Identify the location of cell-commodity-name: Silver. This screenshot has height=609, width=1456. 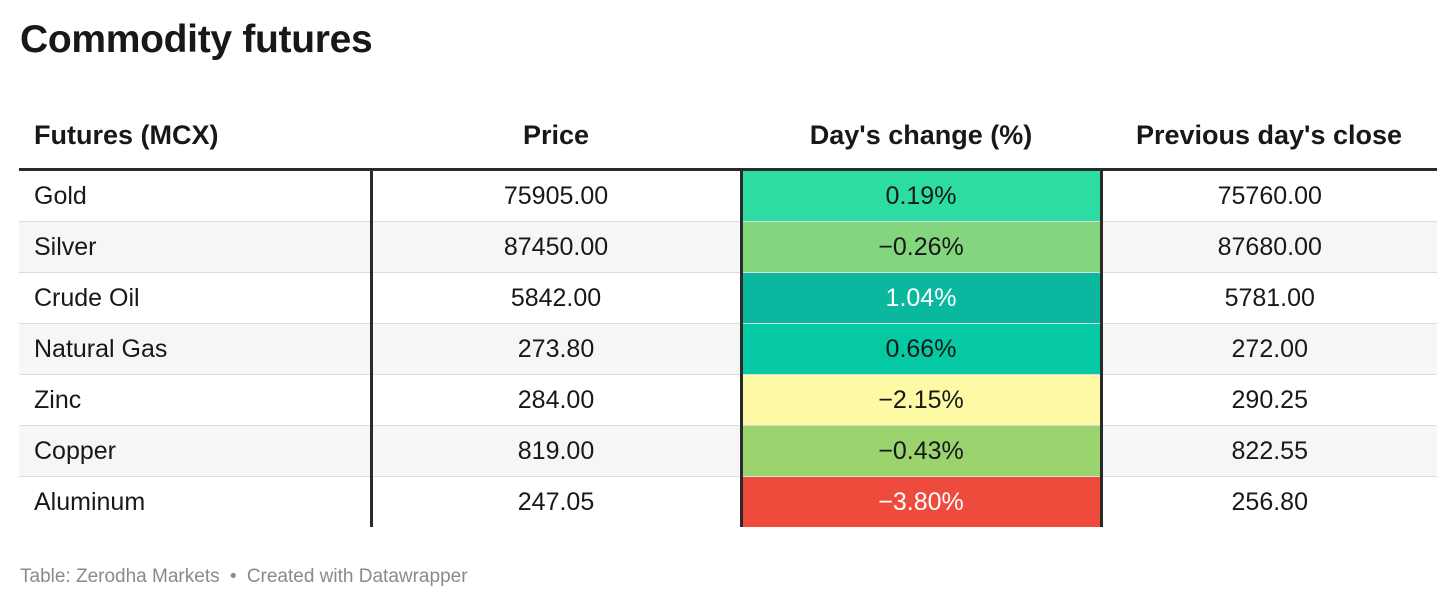
(196, 247).